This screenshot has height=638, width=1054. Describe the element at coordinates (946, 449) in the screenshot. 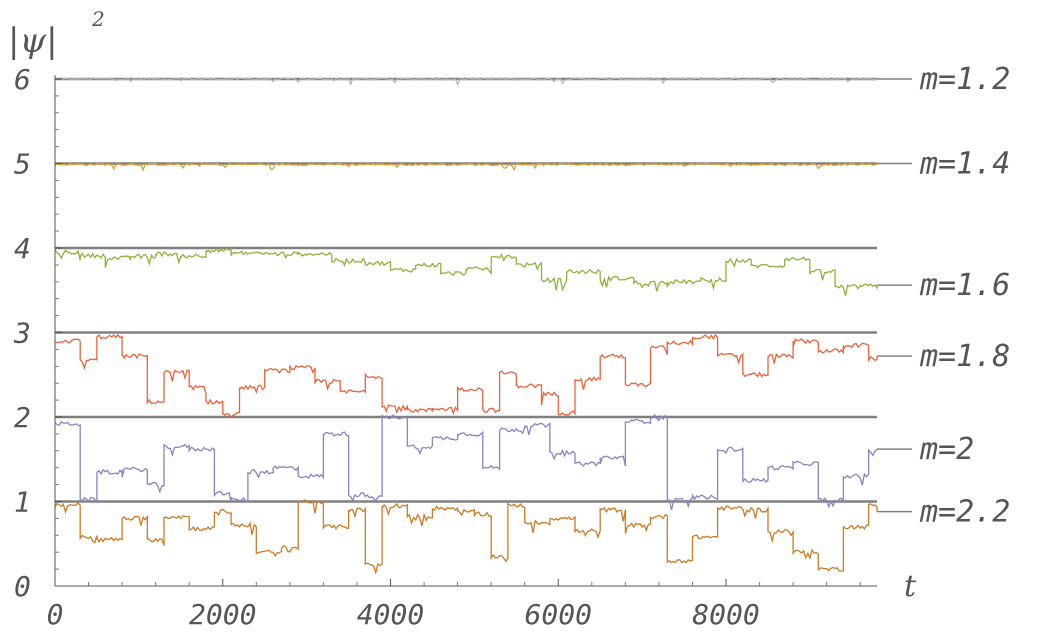

I see `series-label-4: m=2` at that location.